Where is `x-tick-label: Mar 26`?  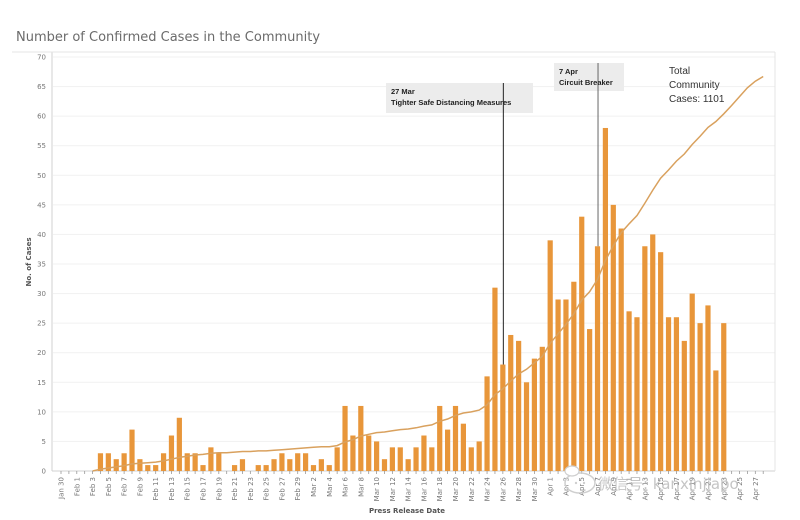
x-tick-label: Mar 26 is located at coordinates (503, 488).